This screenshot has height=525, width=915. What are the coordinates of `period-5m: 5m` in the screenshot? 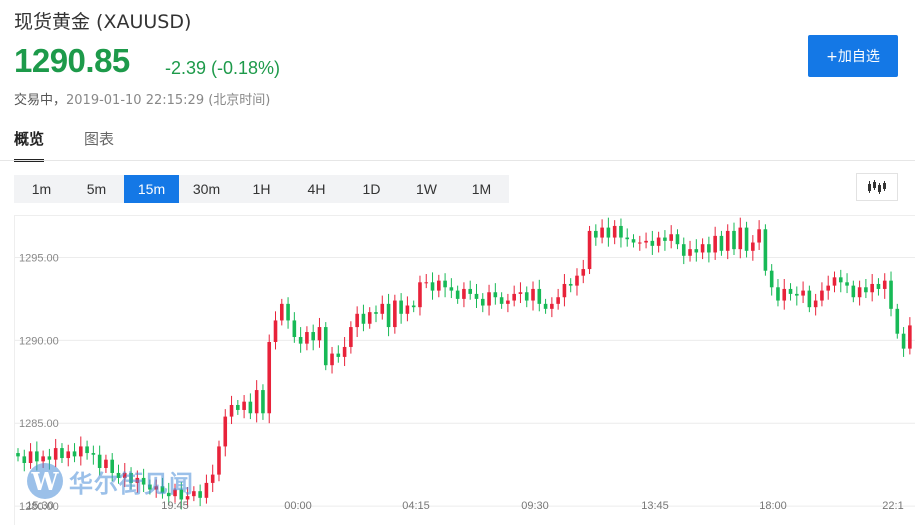 It's located at (96, 189).